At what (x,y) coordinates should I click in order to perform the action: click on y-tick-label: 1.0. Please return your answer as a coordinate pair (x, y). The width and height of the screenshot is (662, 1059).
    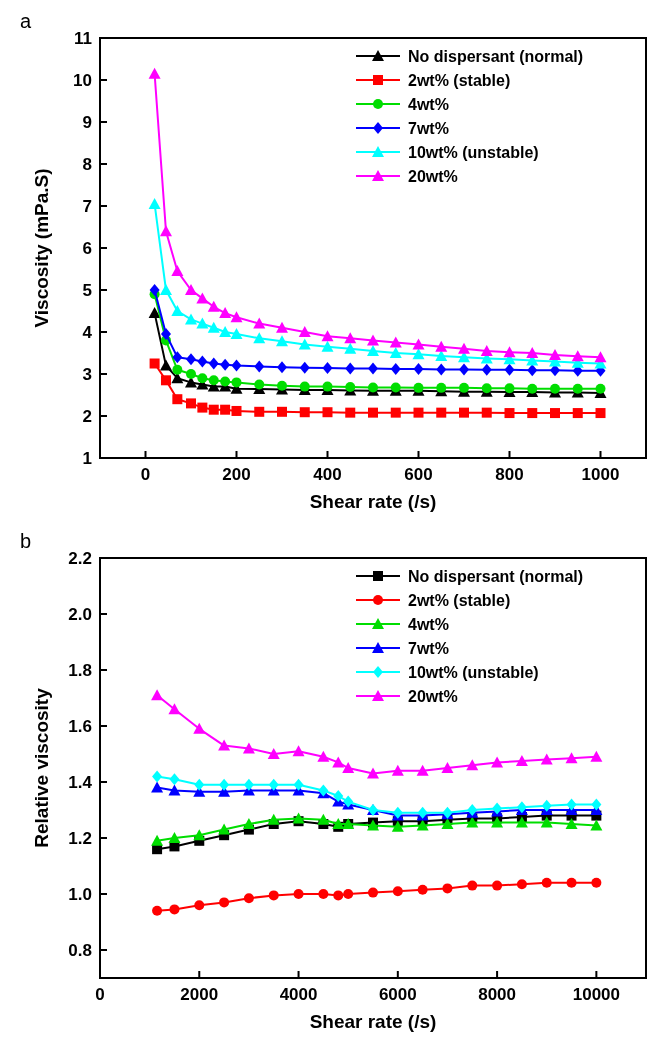
    Looking at the image, I should click on (80, 894).